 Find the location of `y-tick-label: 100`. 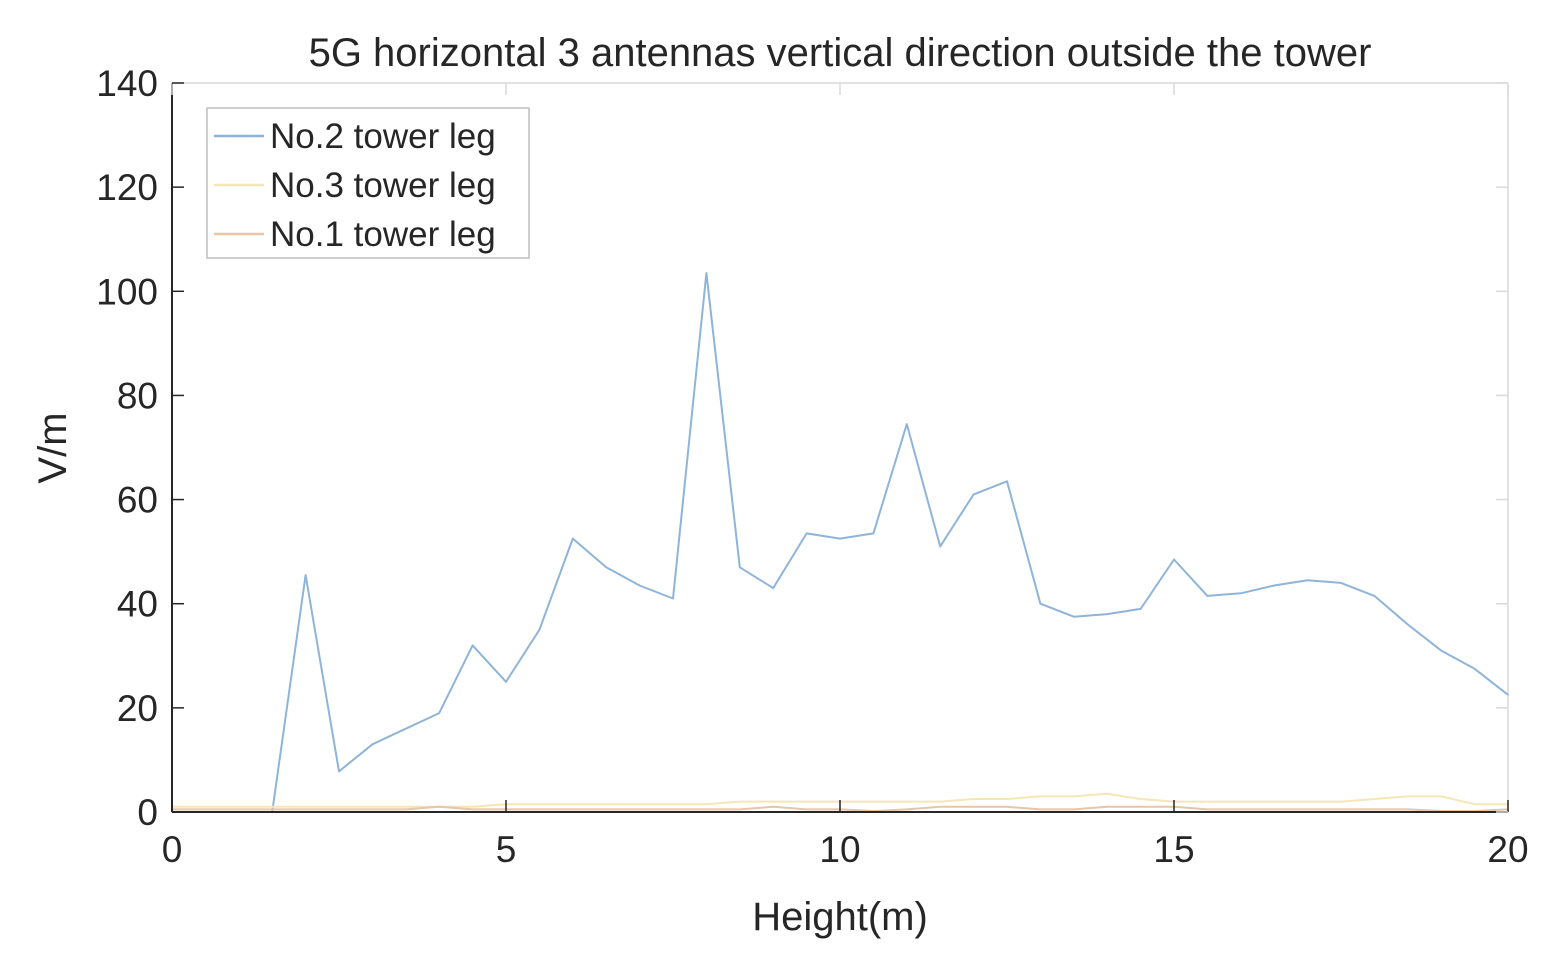

y-tick-label: 100 is located at coordinates (127, 291).